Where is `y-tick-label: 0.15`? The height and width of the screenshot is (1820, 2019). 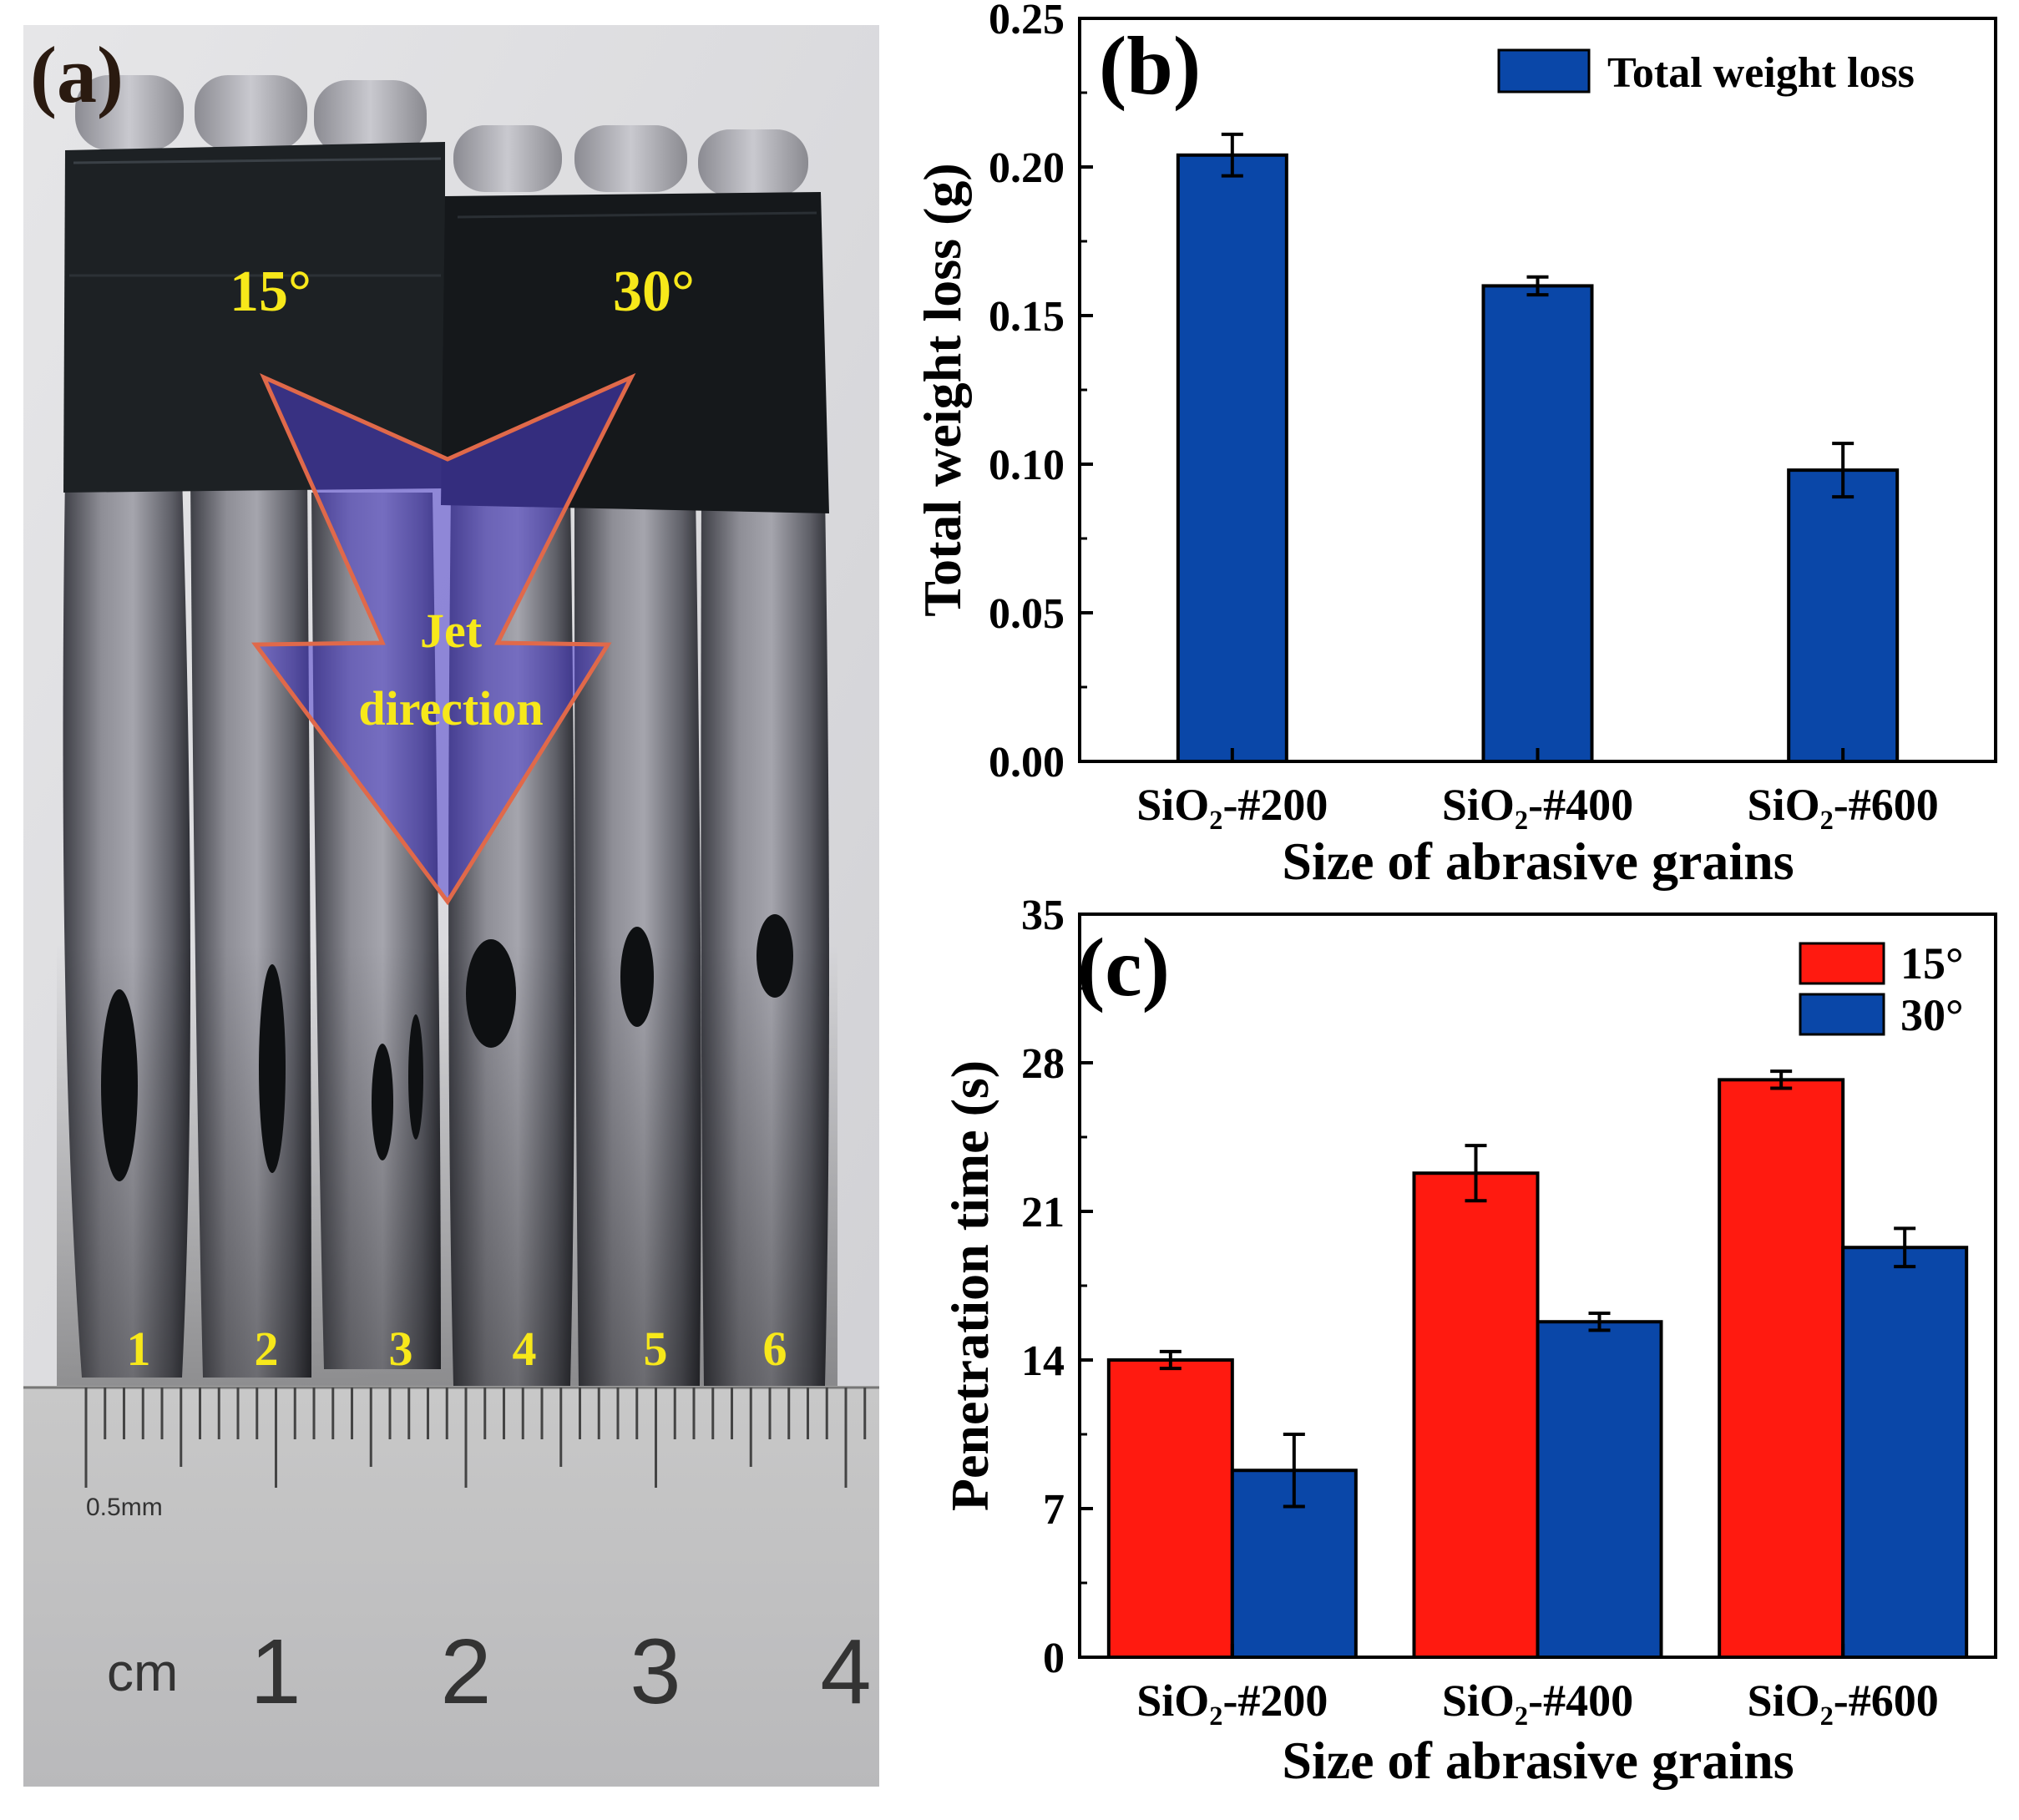
y-tick-label: 0.15 is located at coordinates (1027, 317).